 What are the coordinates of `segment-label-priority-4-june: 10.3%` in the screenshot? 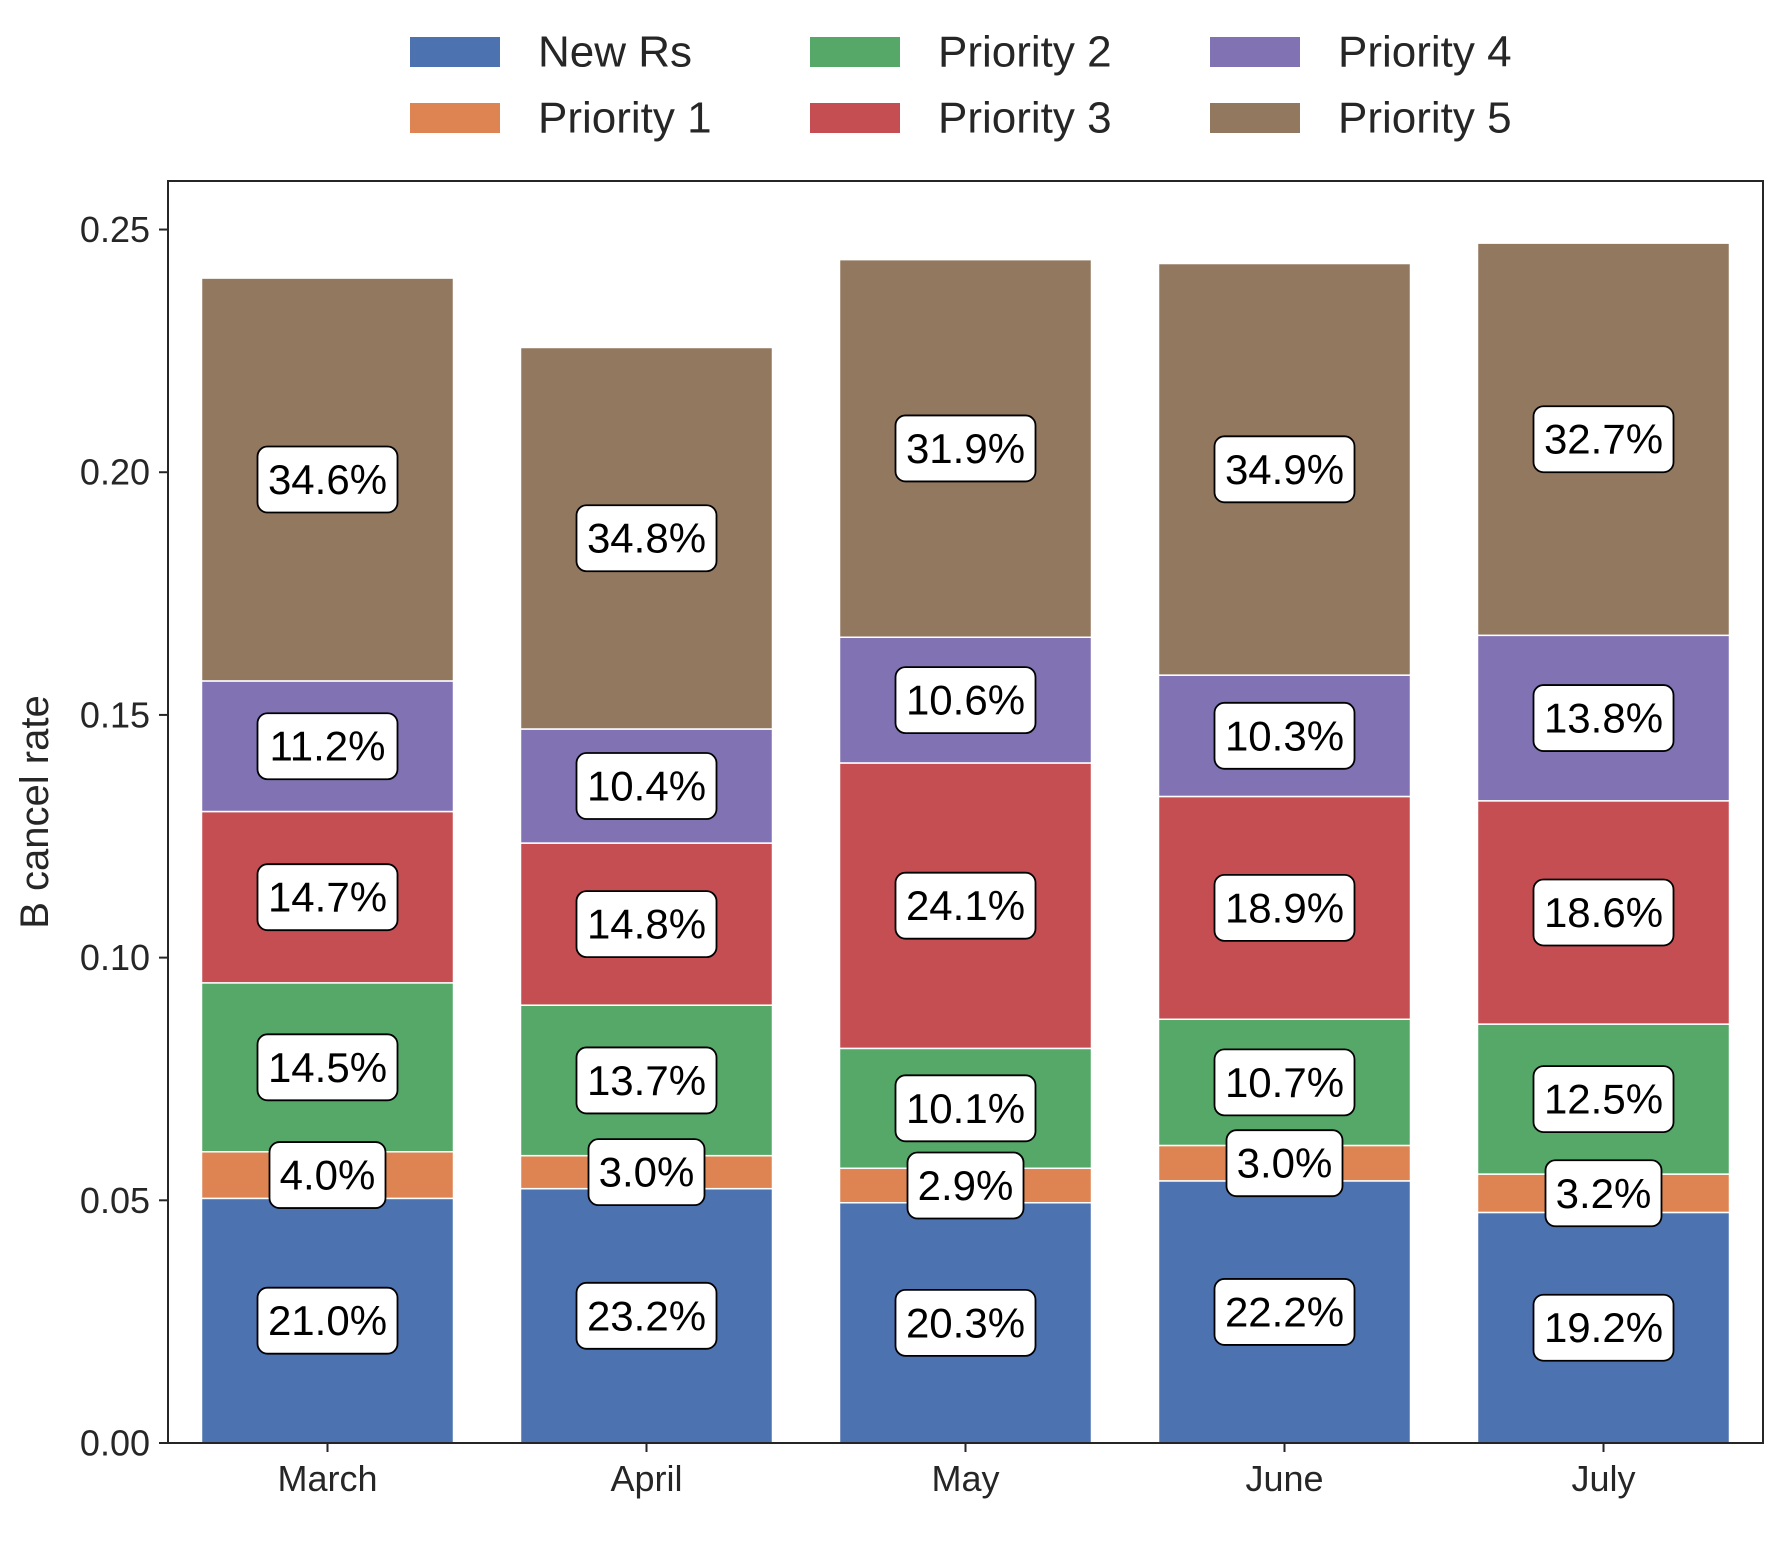 It's located at (1284, 735).